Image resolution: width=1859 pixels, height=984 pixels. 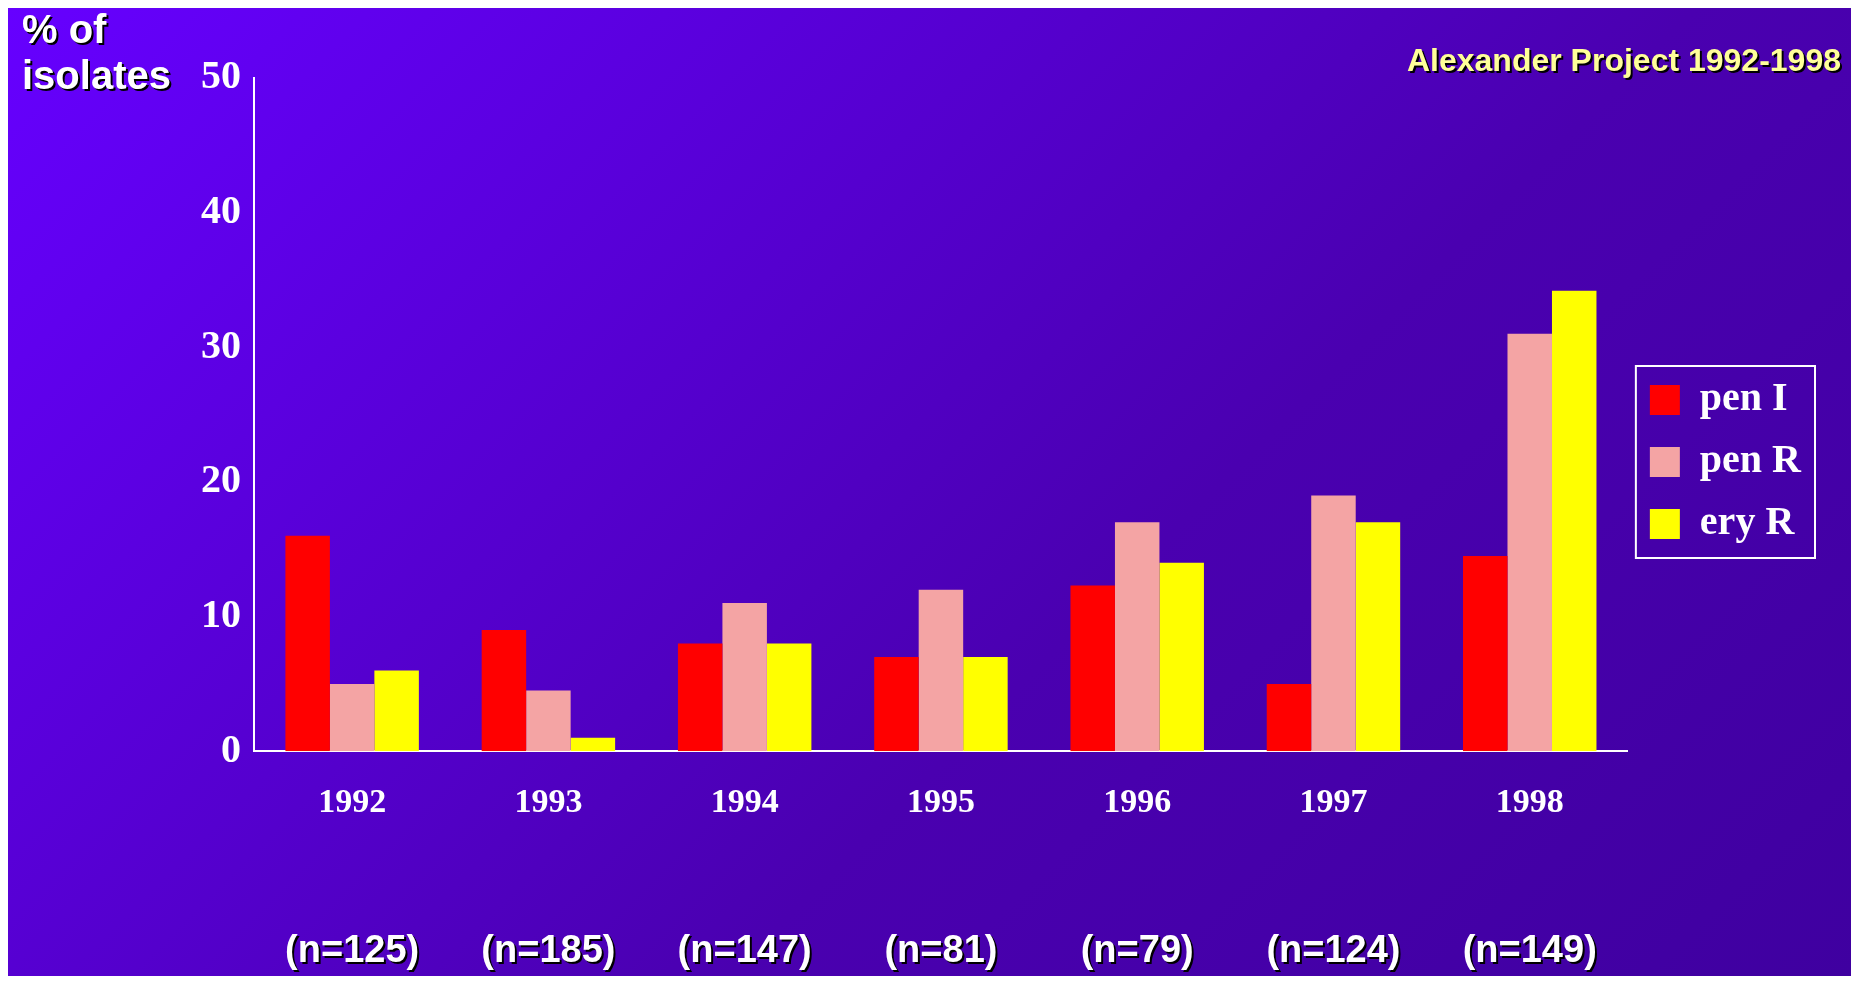 I want to click on x-tick-label: 1994, so click(x=744, y=801).